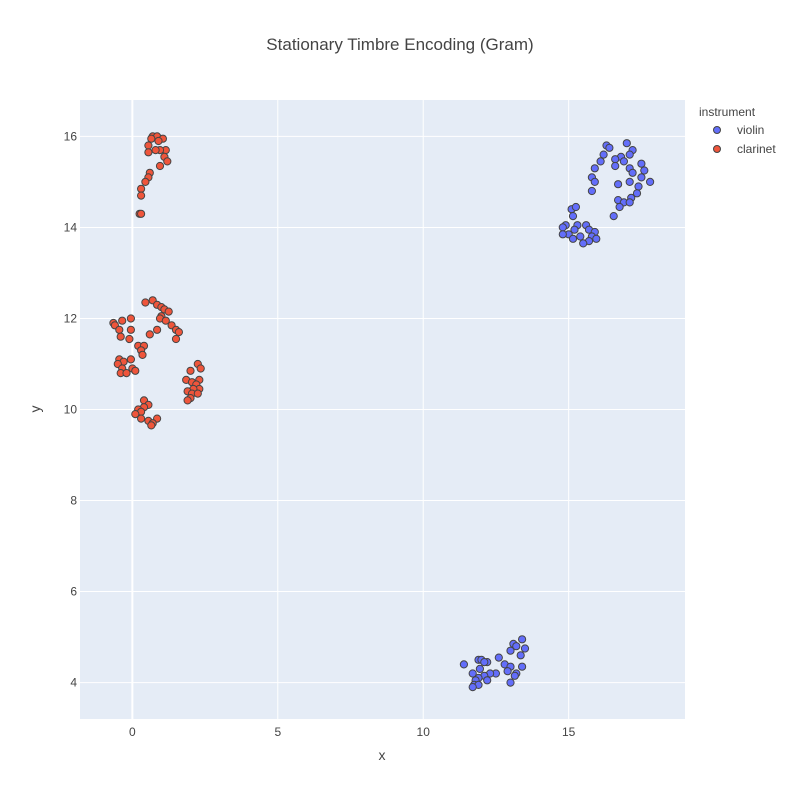 This screenshot has height=800, width=800. What do you see at coordinates (35, 409) in the screenshot?
I see `y-axis-label: y` at bounding box center [35, 409].